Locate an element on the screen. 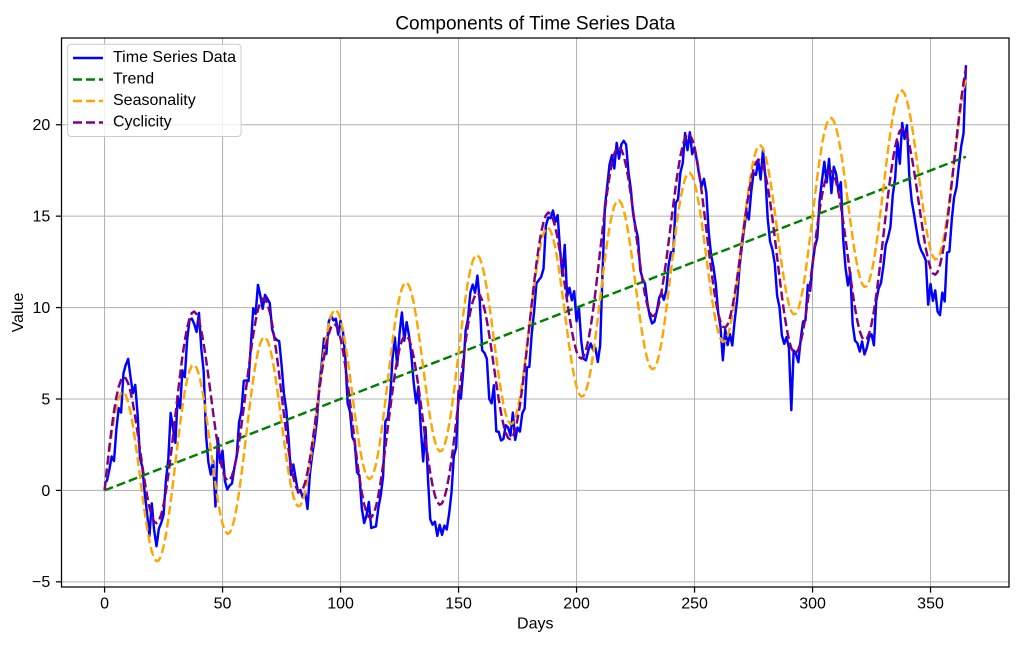 This screenshot has width=1024, height=647. svg-text: Trend is located at coordinates (133, 79).